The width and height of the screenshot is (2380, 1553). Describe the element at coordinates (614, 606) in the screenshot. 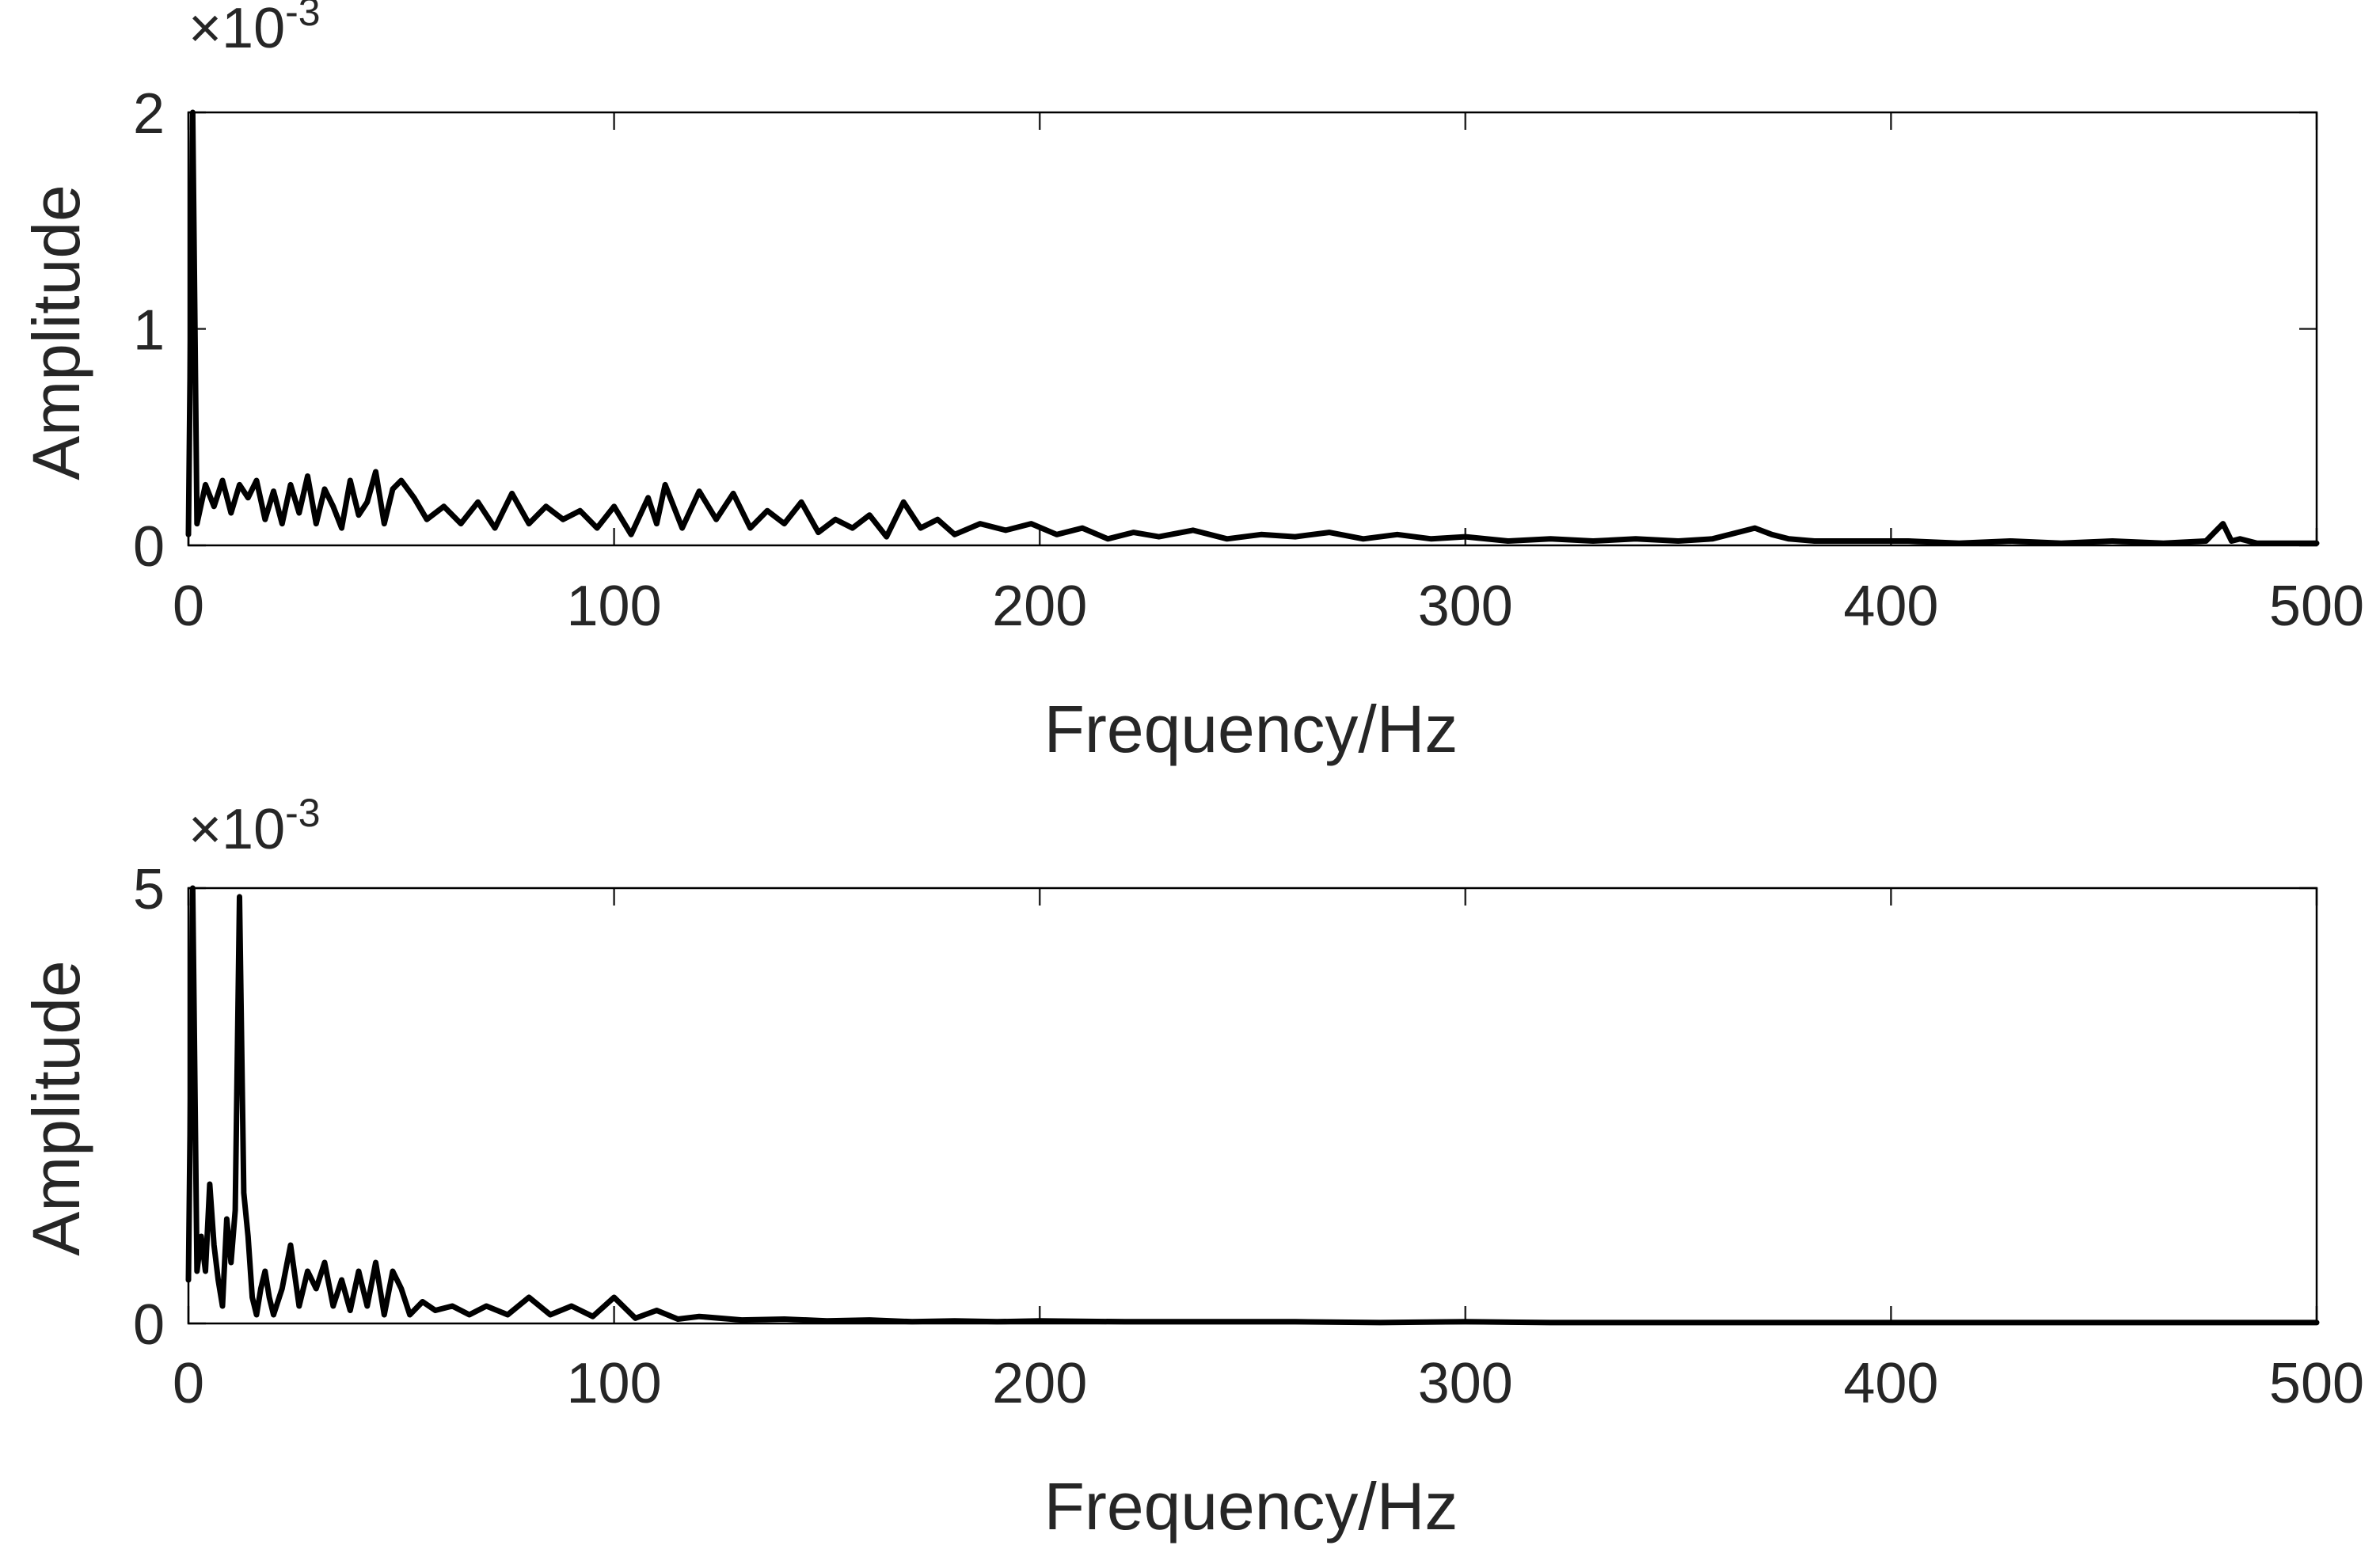

I see `top-x-tick-label: 100` at that location.